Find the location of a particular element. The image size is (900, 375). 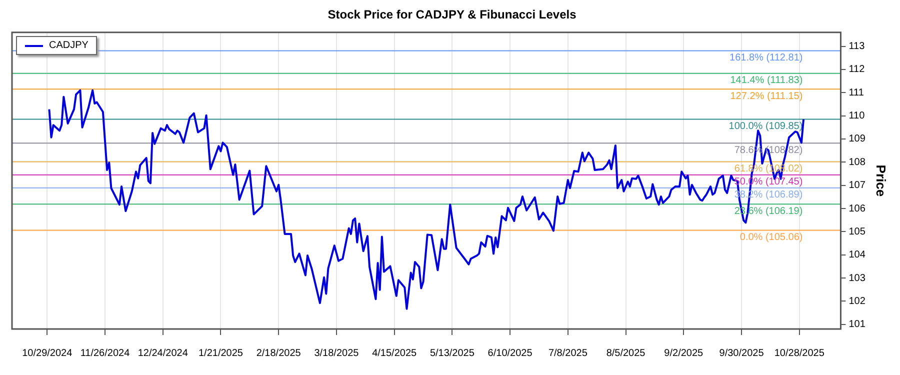

y-tick-label: 101 is located at coordinates (857, 324).